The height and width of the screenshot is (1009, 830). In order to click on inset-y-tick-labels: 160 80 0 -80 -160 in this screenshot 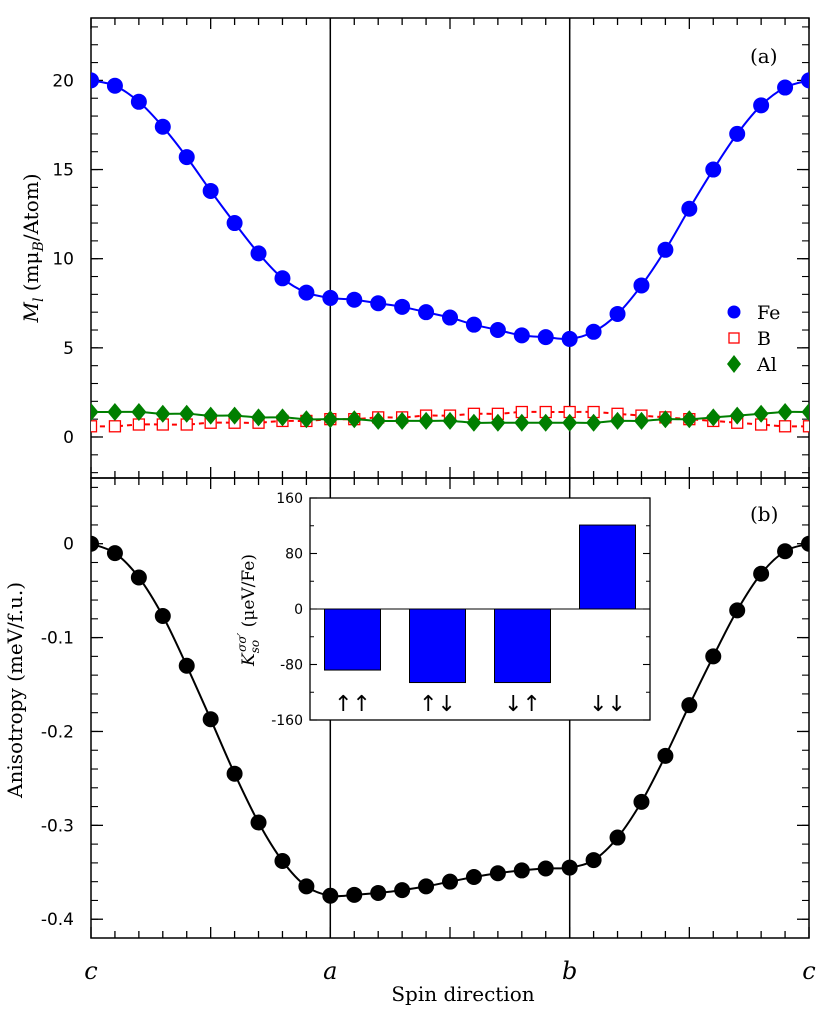, I will do `click(287, 610)`.